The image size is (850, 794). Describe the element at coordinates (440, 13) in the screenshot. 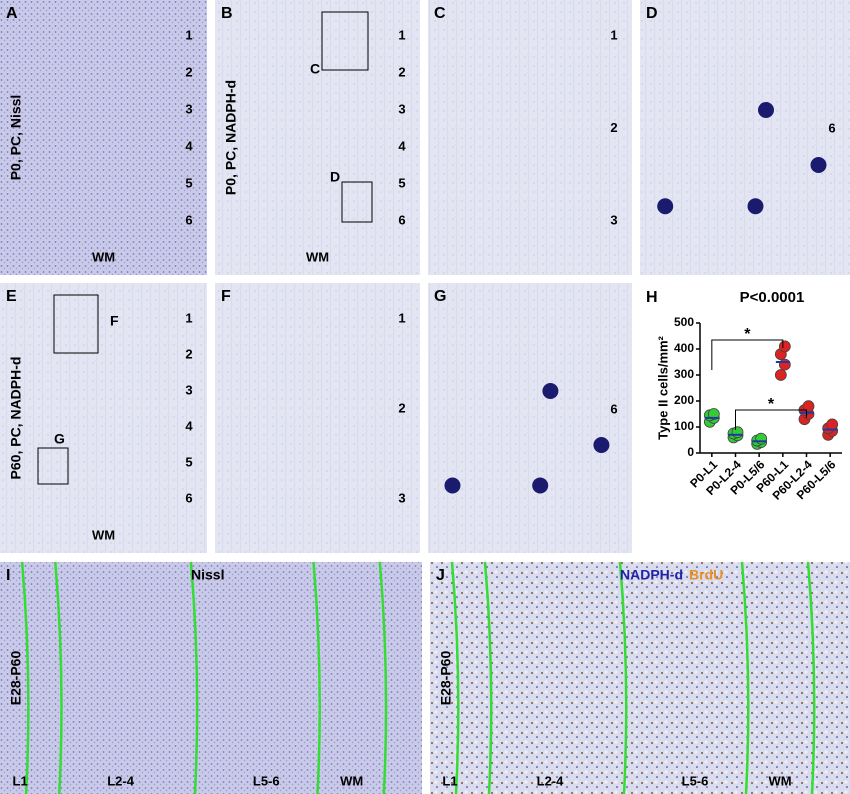

I see `panel-letter: C` at that location.